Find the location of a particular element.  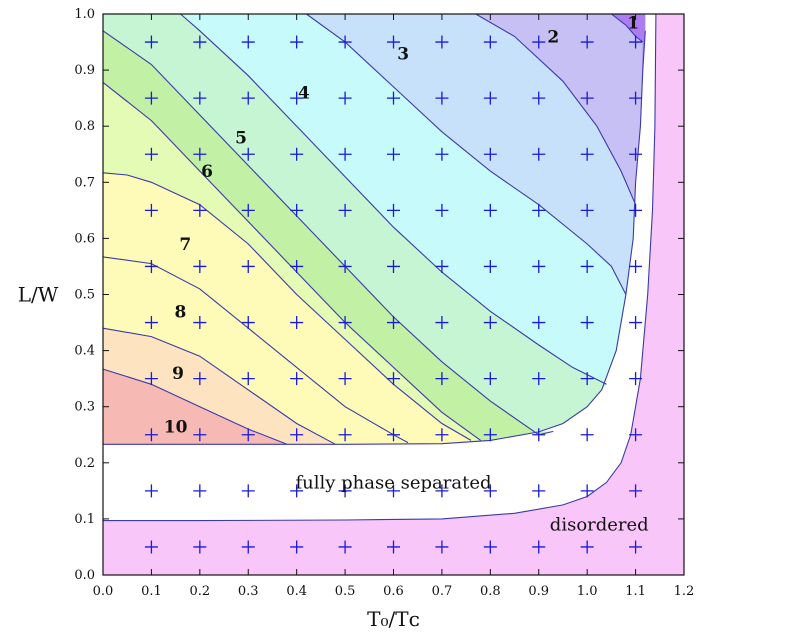

x-tick-label: 1.1 is located at coordinates (635, 591).